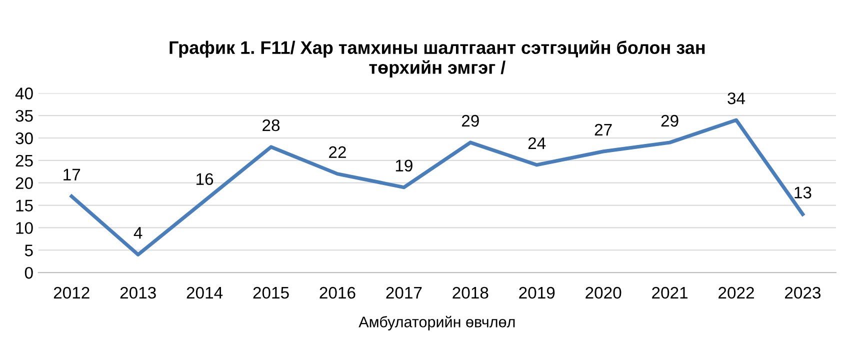 The height and width of the screenshot is (345, 853). I want to click on x-tick-label: 2020, so click(604, 292).